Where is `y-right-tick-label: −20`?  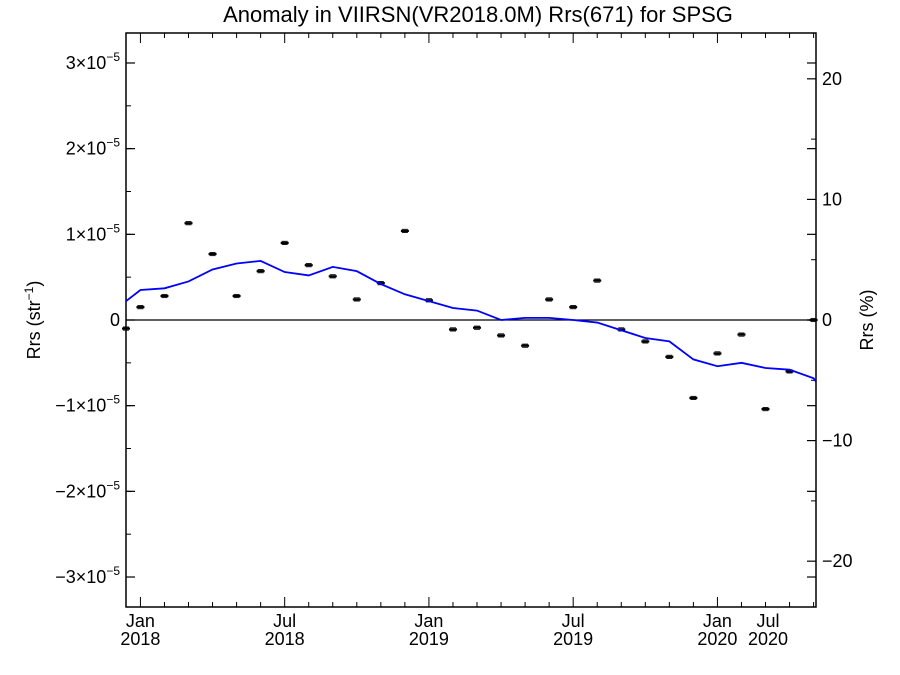
y-right-tick-label: −20 is located at coordinates (837, 561).